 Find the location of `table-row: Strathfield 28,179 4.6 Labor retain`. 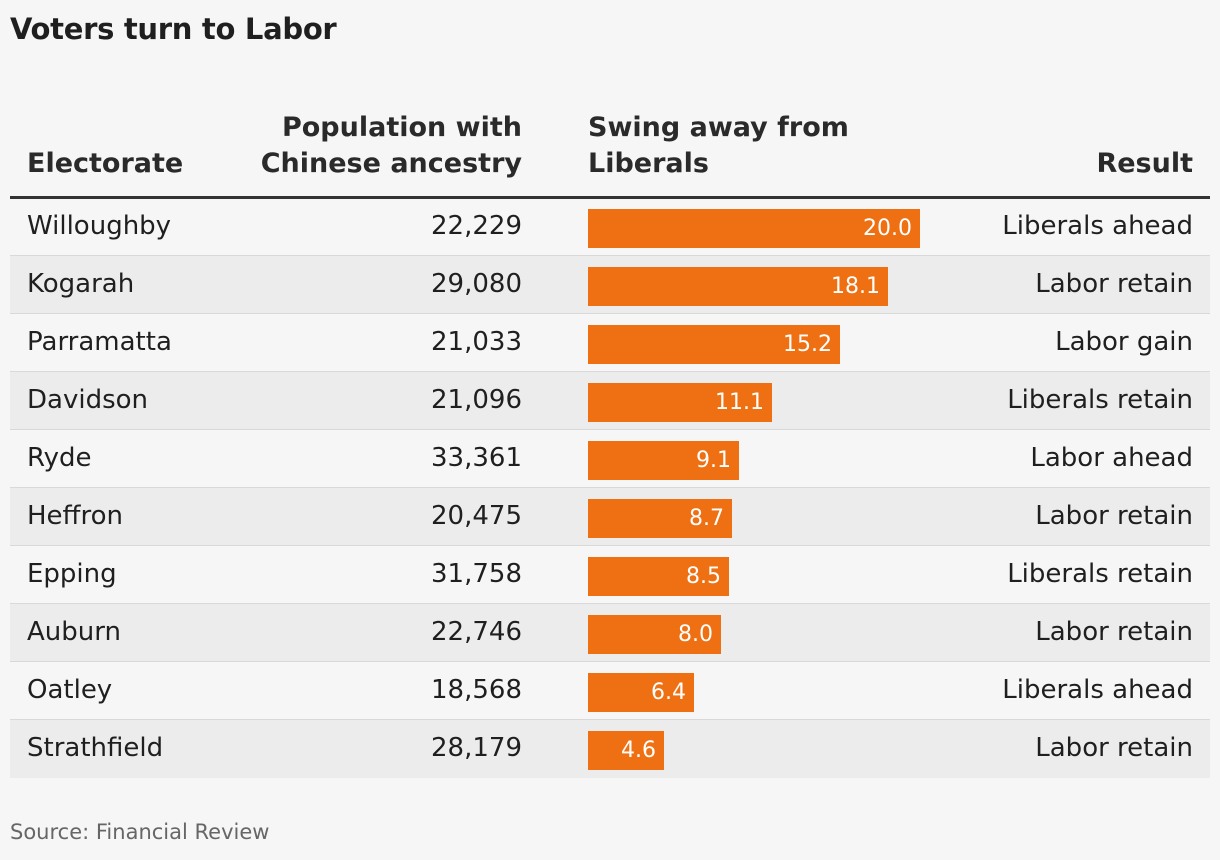

table-row: Strathfield 28,179 4.6 Labor retain is located at coordinates (610, 749).